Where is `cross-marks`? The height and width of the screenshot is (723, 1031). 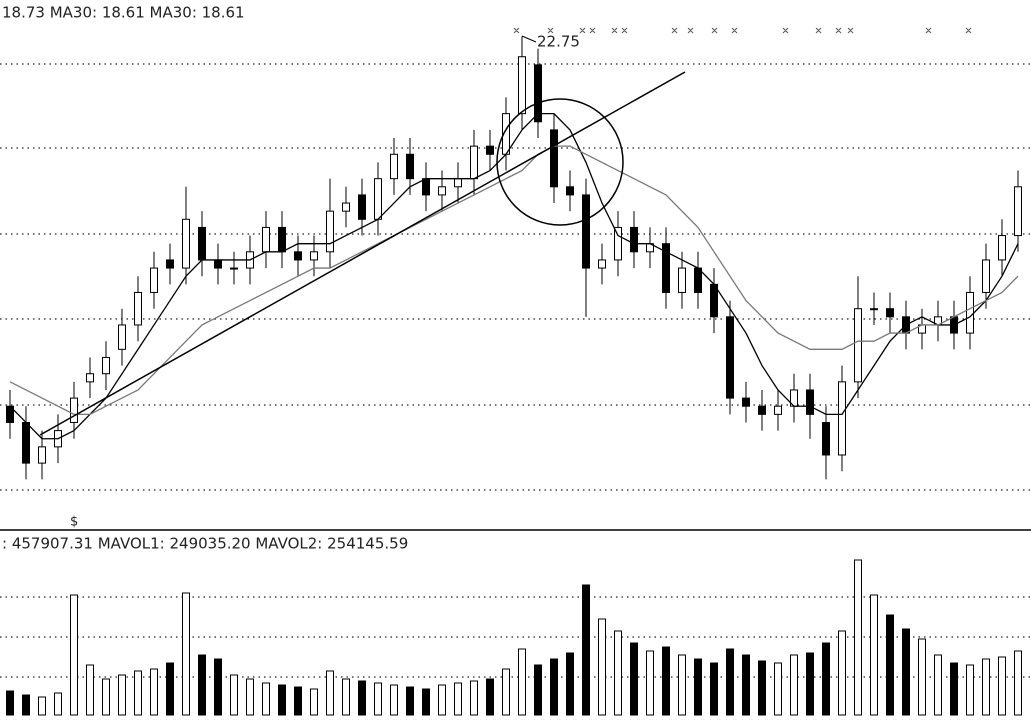 cross-marks is located at coordinates (742, 30).